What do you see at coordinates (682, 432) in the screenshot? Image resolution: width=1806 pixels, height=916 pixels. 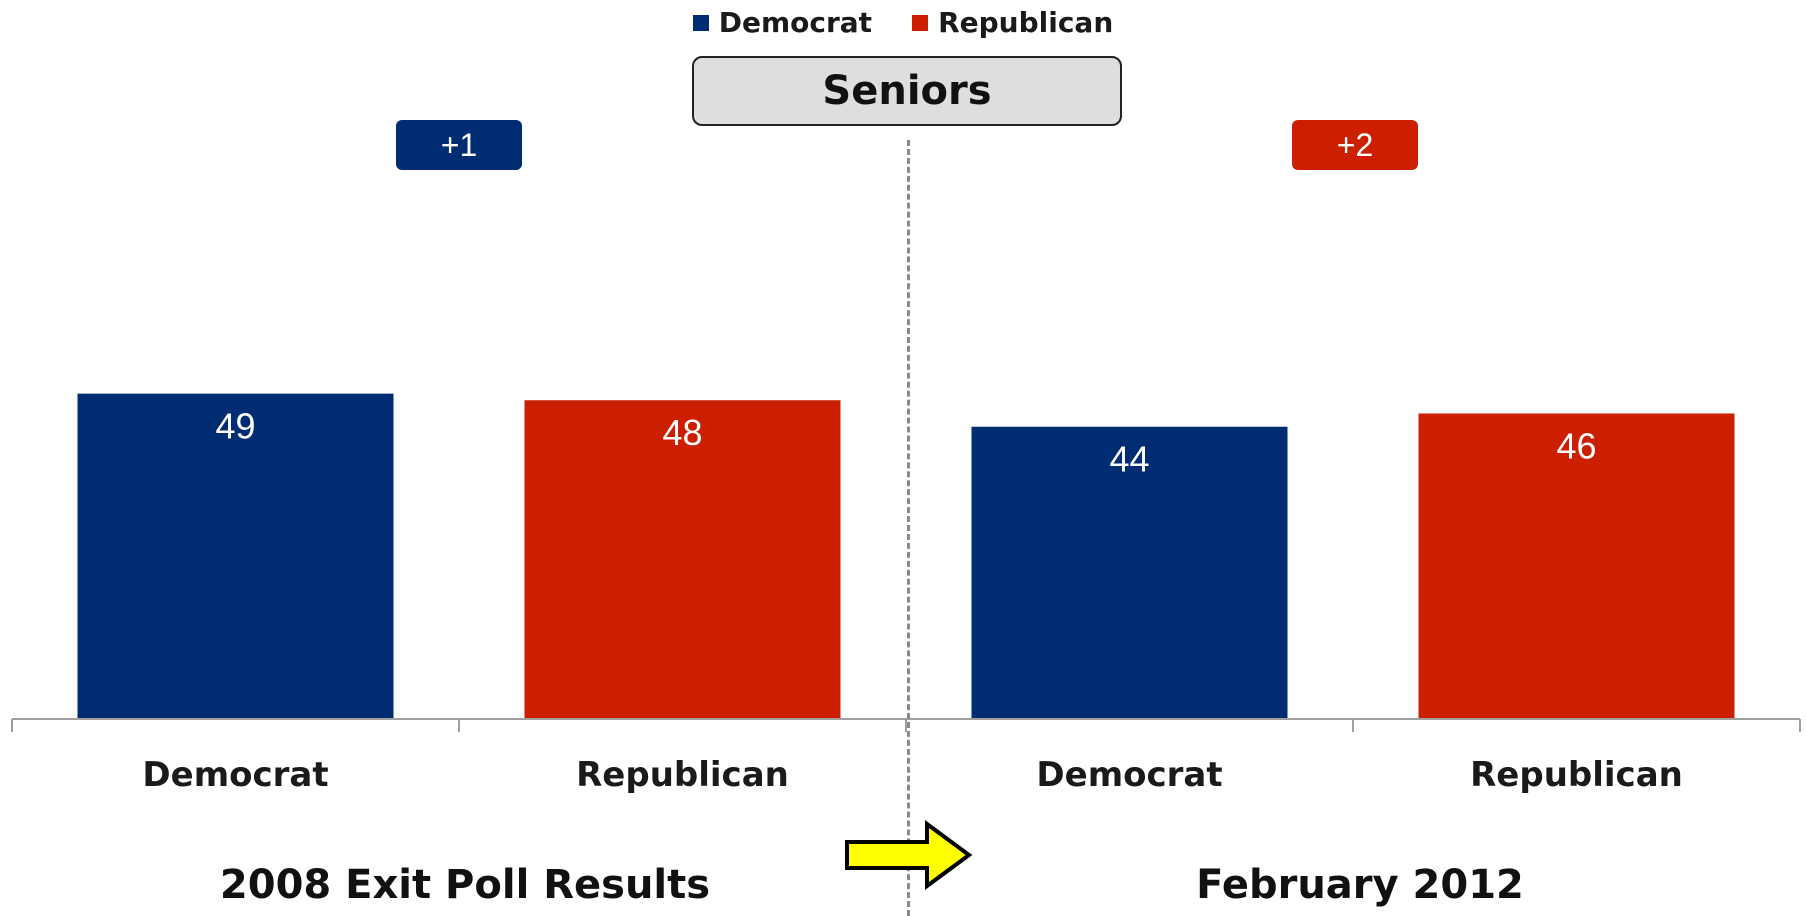 I see `data-label-1: 48` at bounding box center [682, 432].